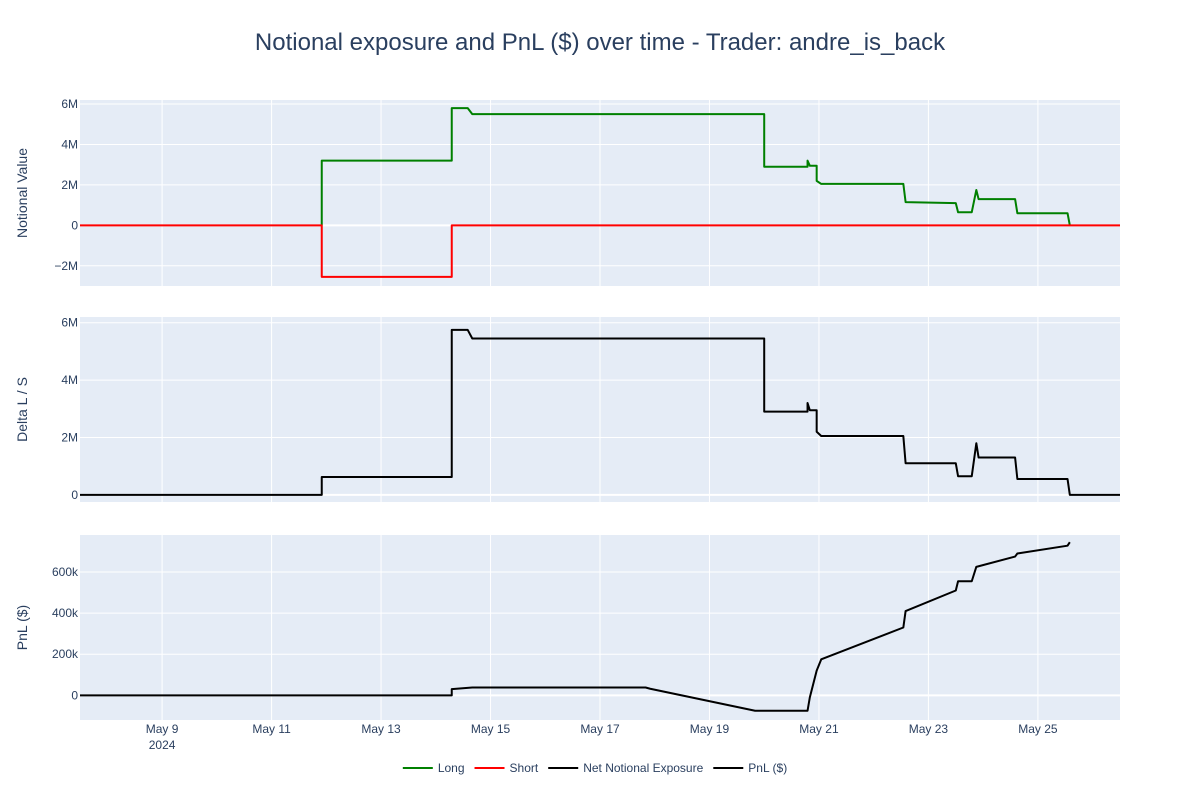  I want to click on x-tick-label: May 23, so click(929, 729).